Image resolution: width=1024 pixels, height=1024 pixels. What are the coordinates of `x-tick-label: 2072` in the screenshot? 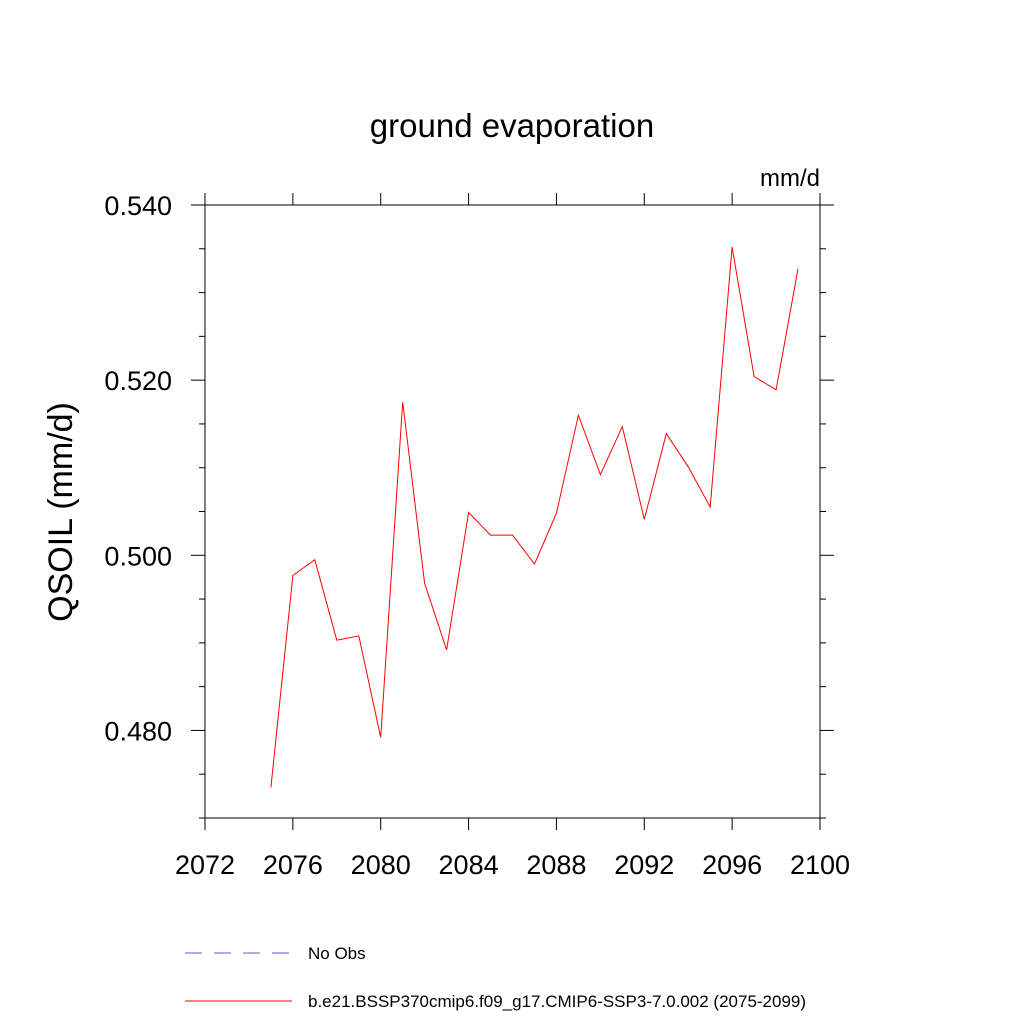 It's located at (205, 865).